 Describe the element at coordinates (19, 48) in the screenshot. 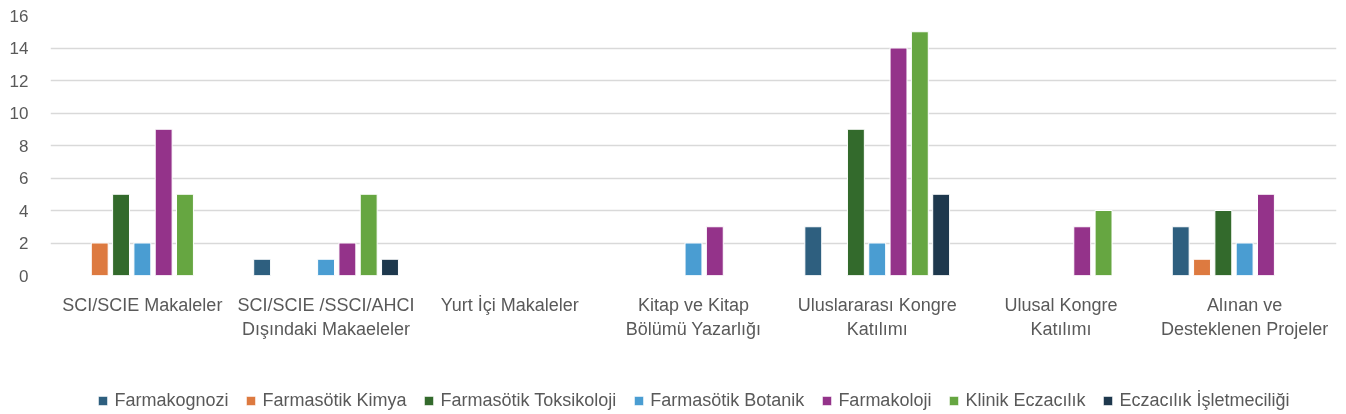

I see `y-tick-label: 14` at that location.